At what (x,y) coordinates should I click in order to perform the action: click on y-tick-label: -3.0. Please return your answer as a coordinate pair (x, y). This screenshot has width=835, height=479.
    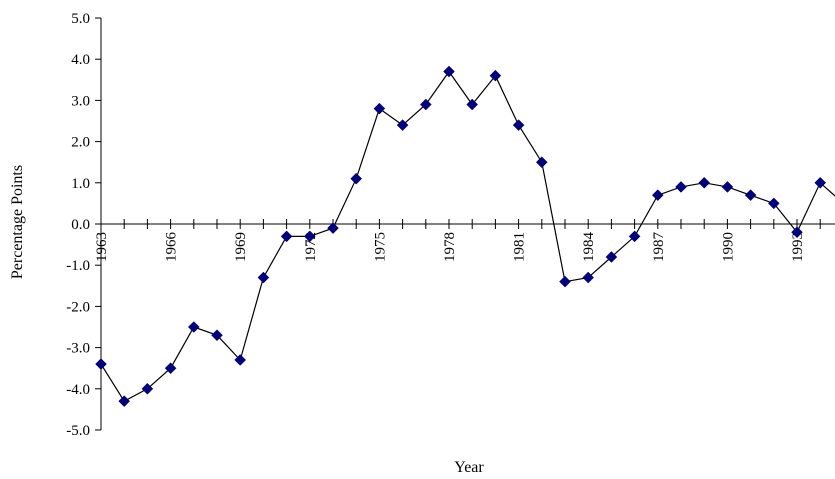
    Looking at the image, I should click on (78, 349).